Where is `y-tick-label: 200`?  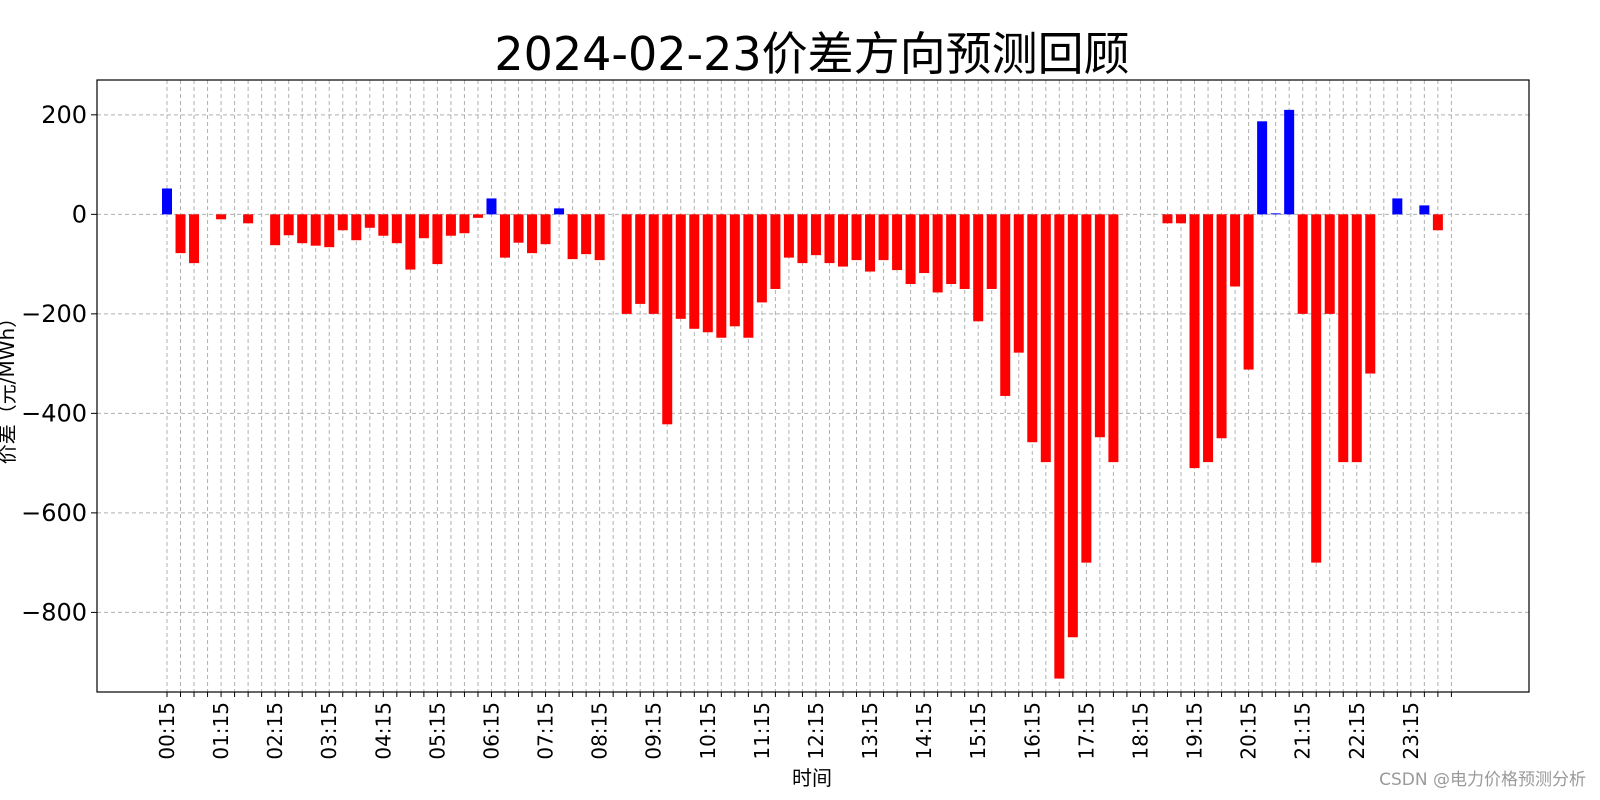
y-tick-label: 200 is located at coordinates (64, 115).